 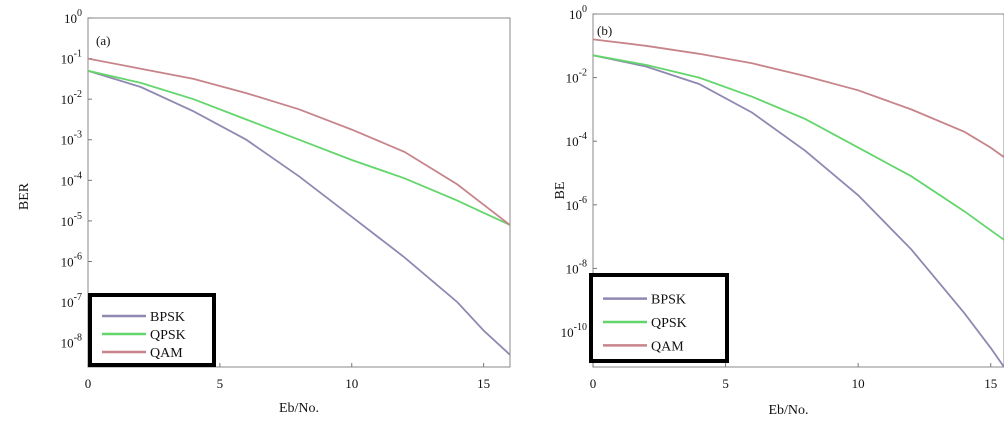 What do you see at coordinates (299, 408) in the screenshot?
I see `x-axis-label-a: Eb/No.` at bounding box center [299, 408].